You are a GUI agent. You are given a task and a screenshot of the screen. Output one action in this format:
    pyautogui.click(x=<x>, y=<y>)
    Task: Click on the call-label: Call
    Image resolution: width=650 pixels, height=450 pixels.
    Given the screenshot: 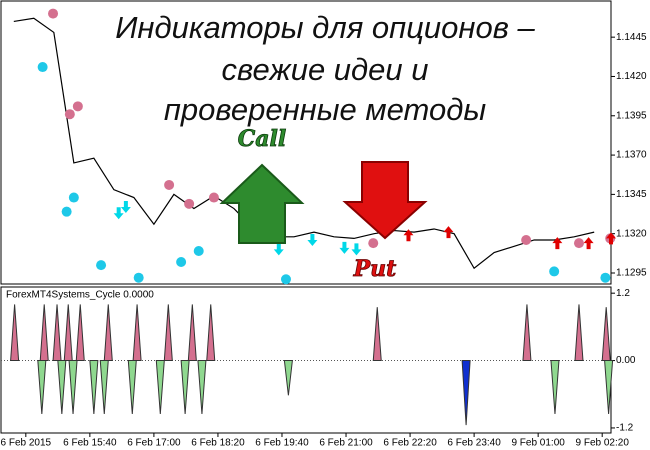 What is the action you would take?
    pyautogui.click(x=262, y=139)
    